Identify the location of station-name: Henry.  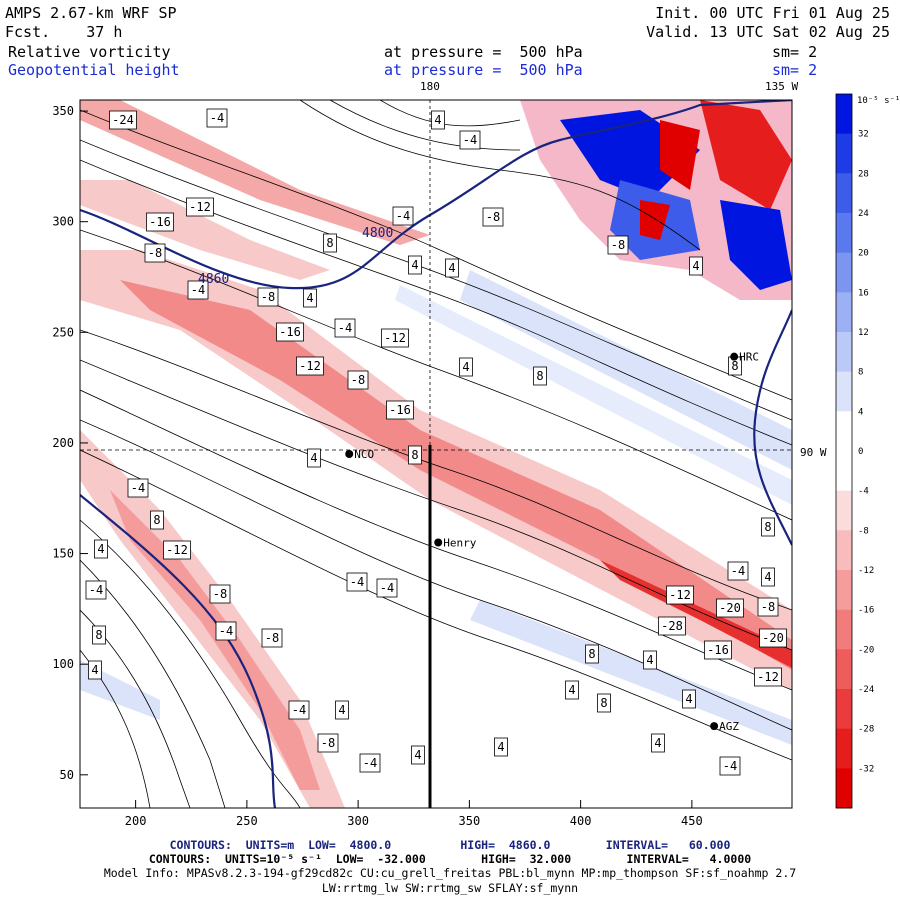
(459, 543).